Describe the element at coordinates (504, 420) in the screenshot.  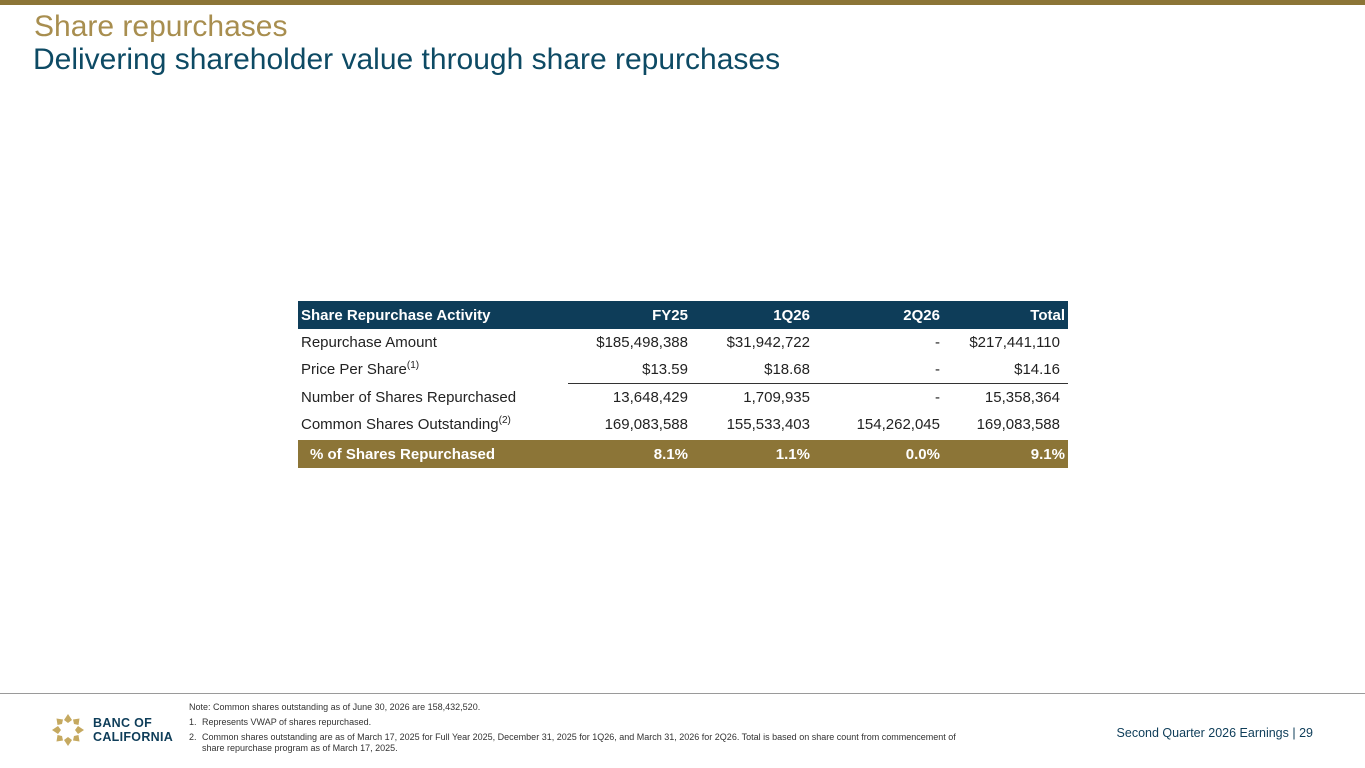
I see `footnote-ref-2: (2)` at that location.